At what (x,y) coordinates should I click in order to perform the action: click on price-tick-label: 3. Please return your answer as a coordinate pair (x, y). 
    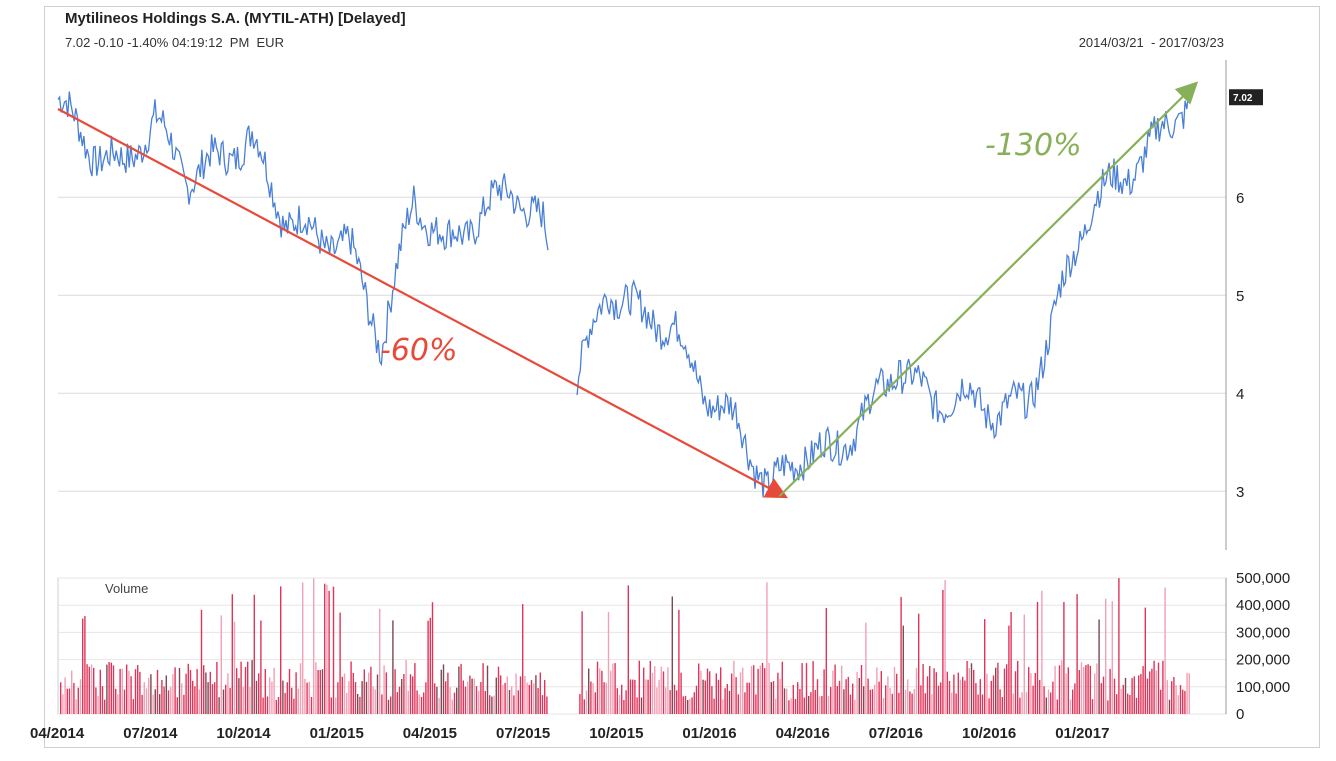
    Looking at the image, I should click on (1240, 492).